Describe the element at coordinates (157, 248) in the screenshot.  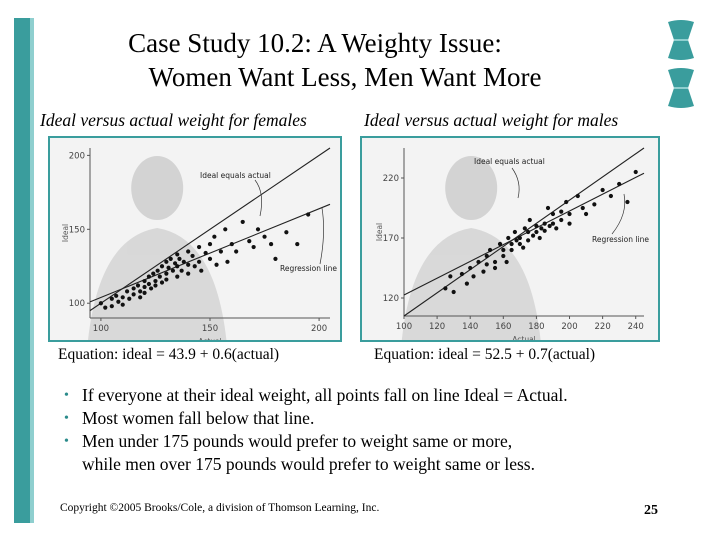
I see `background-portrait-image` at that location.